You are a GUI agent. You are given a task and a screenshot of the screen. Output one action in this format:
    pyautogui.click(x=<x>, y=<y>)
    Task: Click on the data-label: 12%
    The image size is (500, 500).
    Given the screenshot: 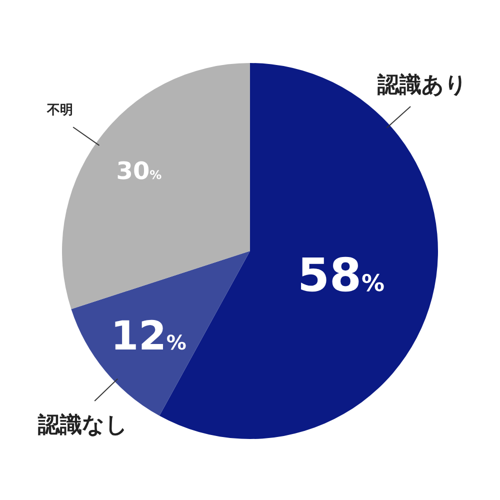 What is the action you would take?
    pyautogui.click(x=148, y=336)
    